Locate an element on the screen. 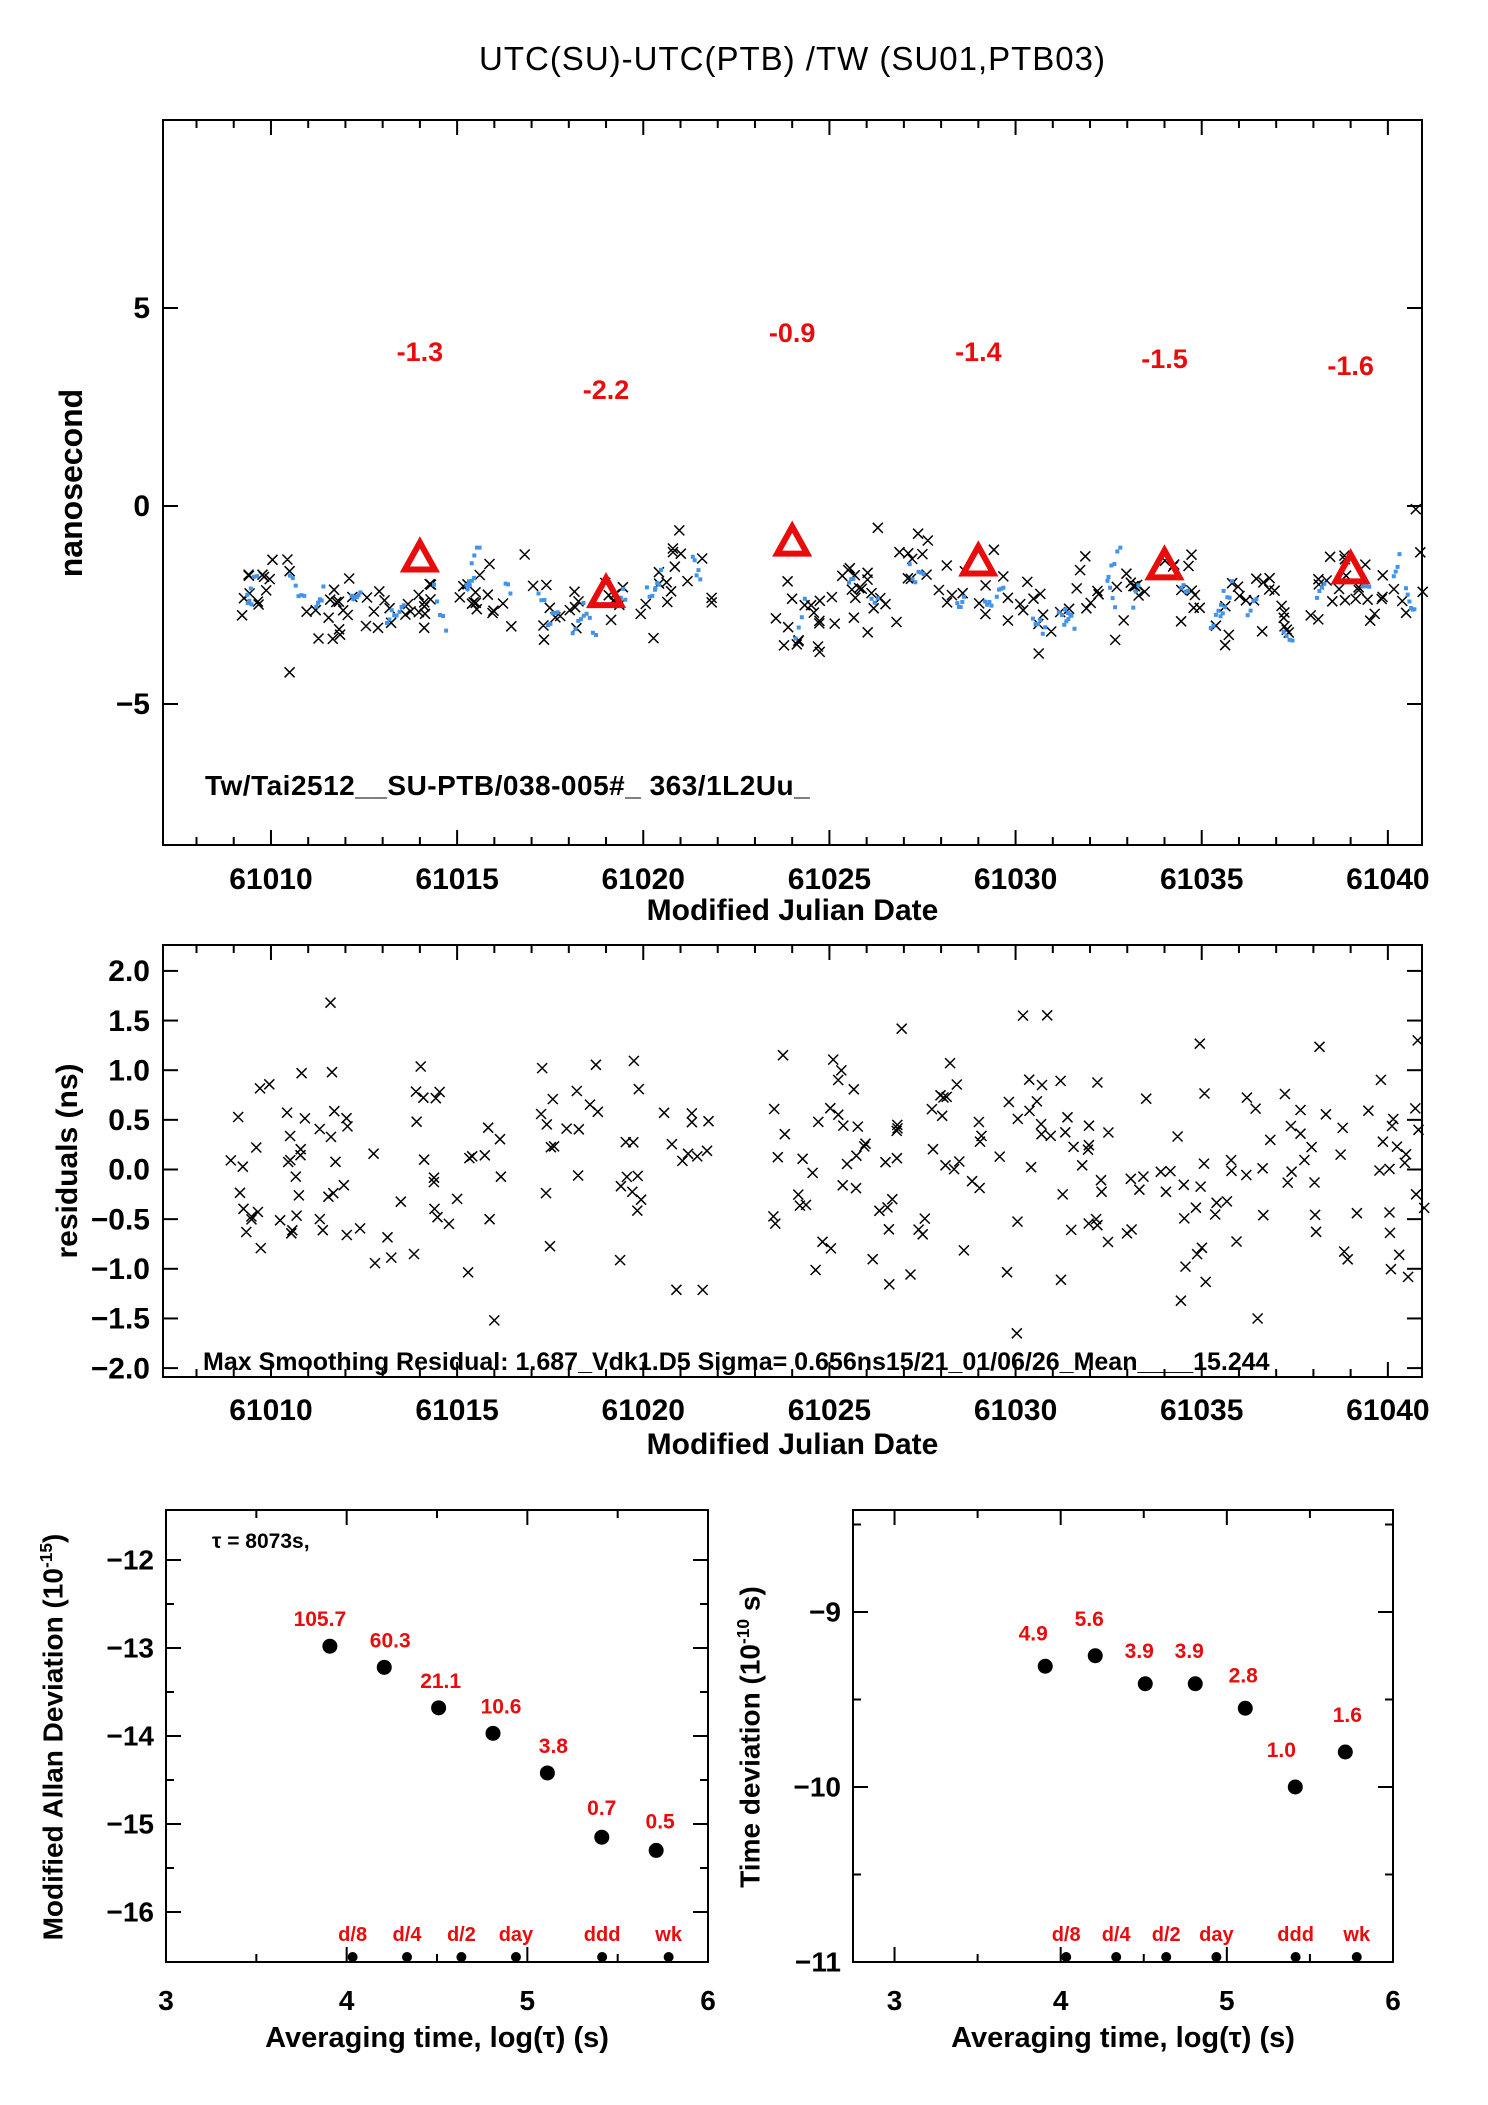  adev-ylabel-prefix: Modified Allan Deviation (10 is located at coordinates (53, 1754).